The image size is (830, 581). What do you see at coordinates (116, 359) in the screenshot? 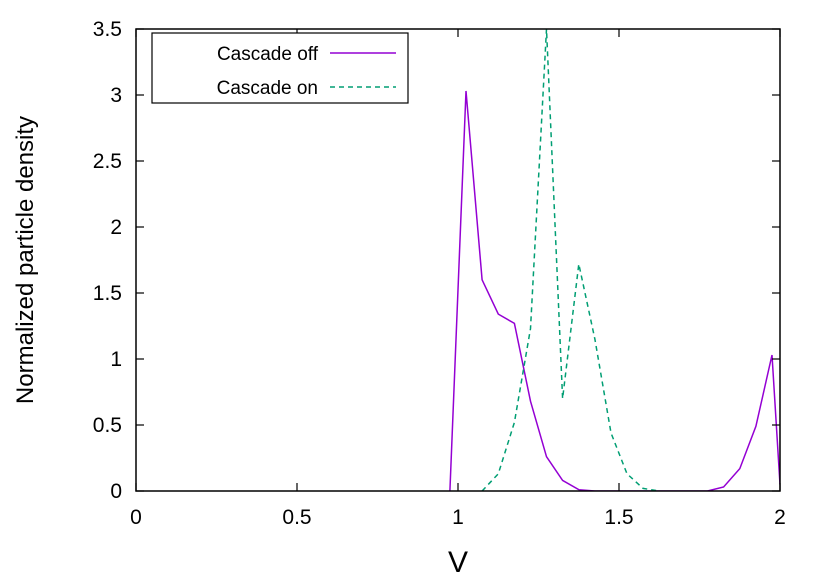
I see `y-tick-label: 1` at bounding box center [116, 359].